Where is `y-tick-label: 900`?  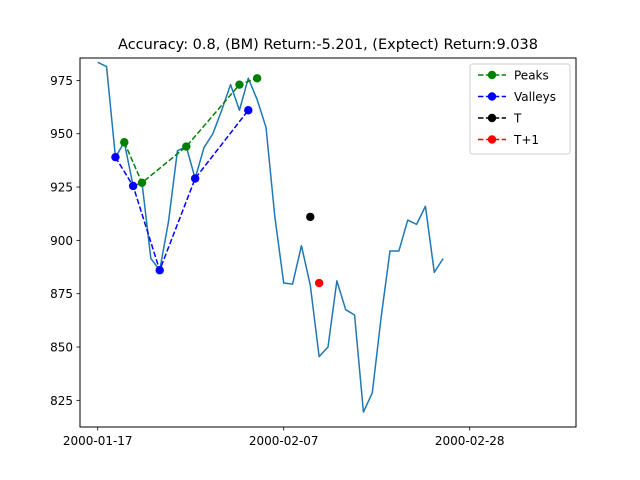 y-tick-label: 900 is located at coordinates (61, 241).